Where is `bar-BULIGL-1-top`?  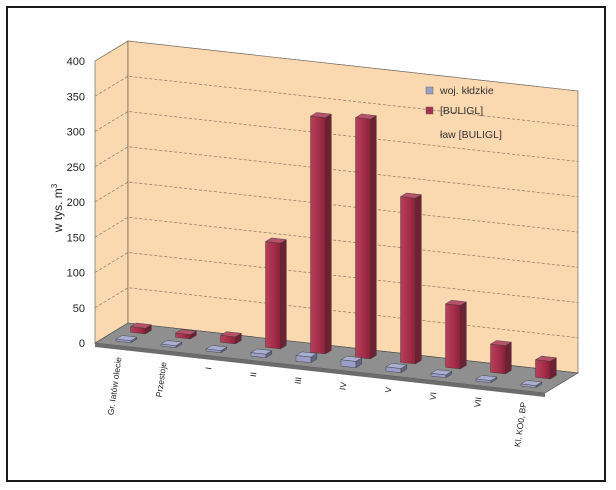
bar-BULIGL-1-top is located at coordinates (185, 332).